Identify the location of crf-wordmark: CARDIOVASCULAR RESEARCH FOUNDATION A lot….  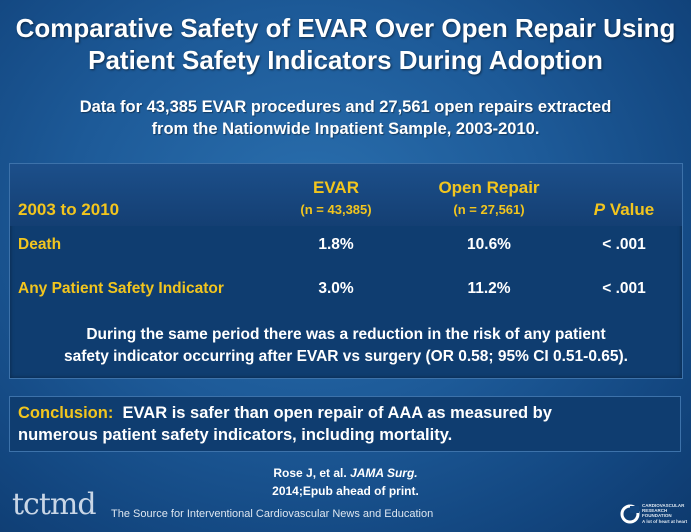
(664, 513).